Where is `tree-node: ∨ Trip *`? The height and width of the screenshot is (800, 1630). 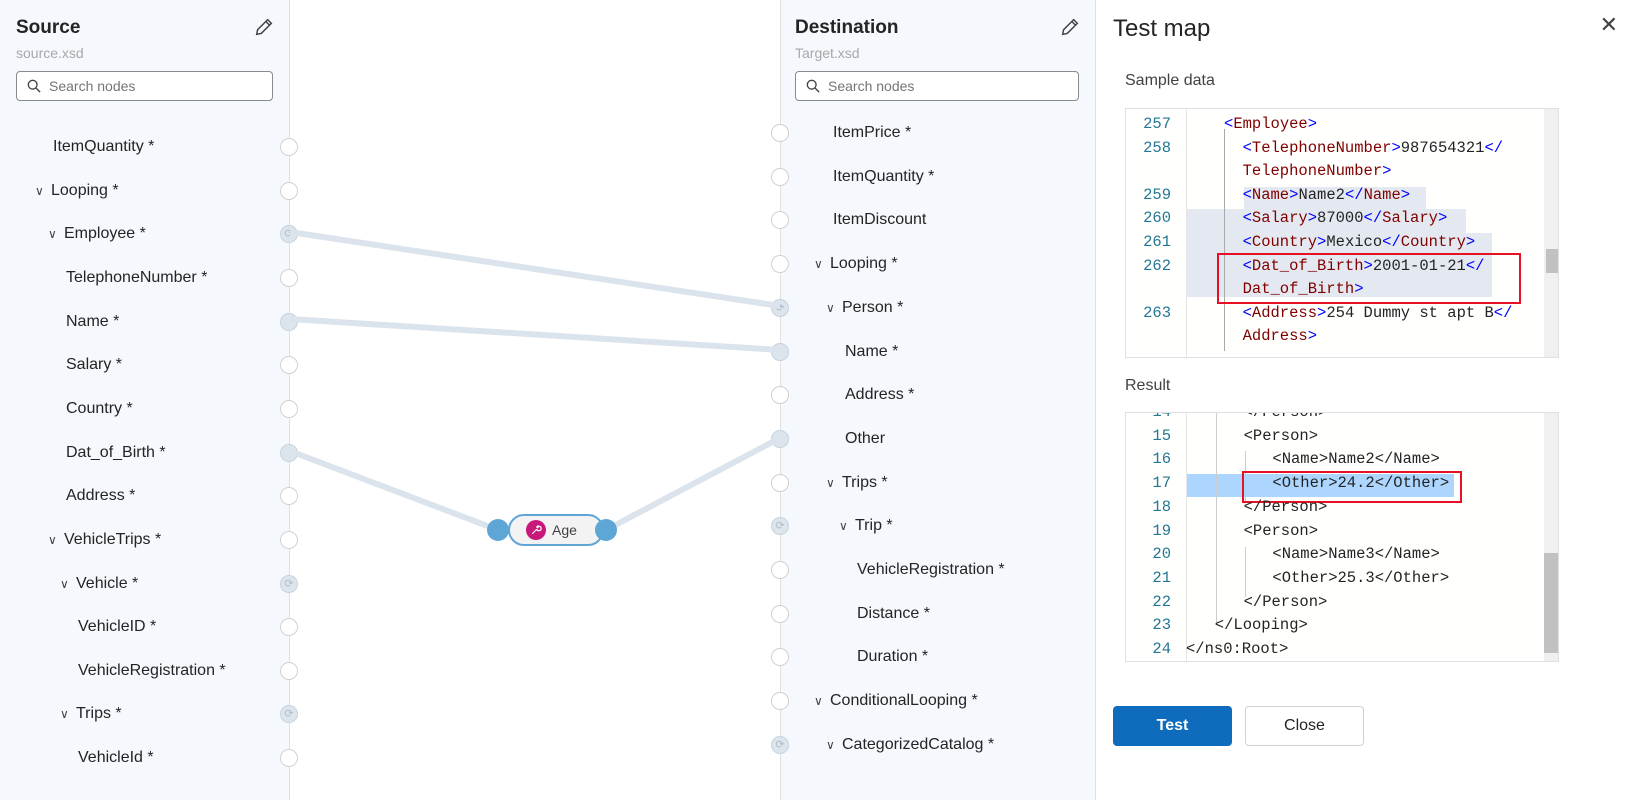
tree-node: ∨ Trip * is located at coordinates (866, 526).